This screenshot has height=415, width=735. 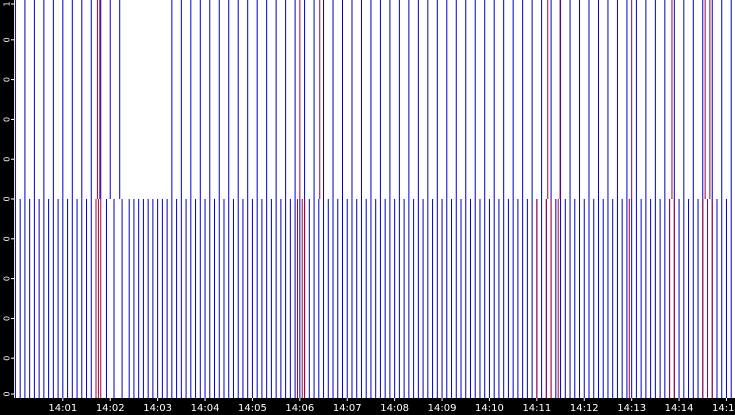 What do you see at coordinates (299, 408) in the screenshot?
I see `x-tick-label: 14:06` at bounding box center [299, 408].